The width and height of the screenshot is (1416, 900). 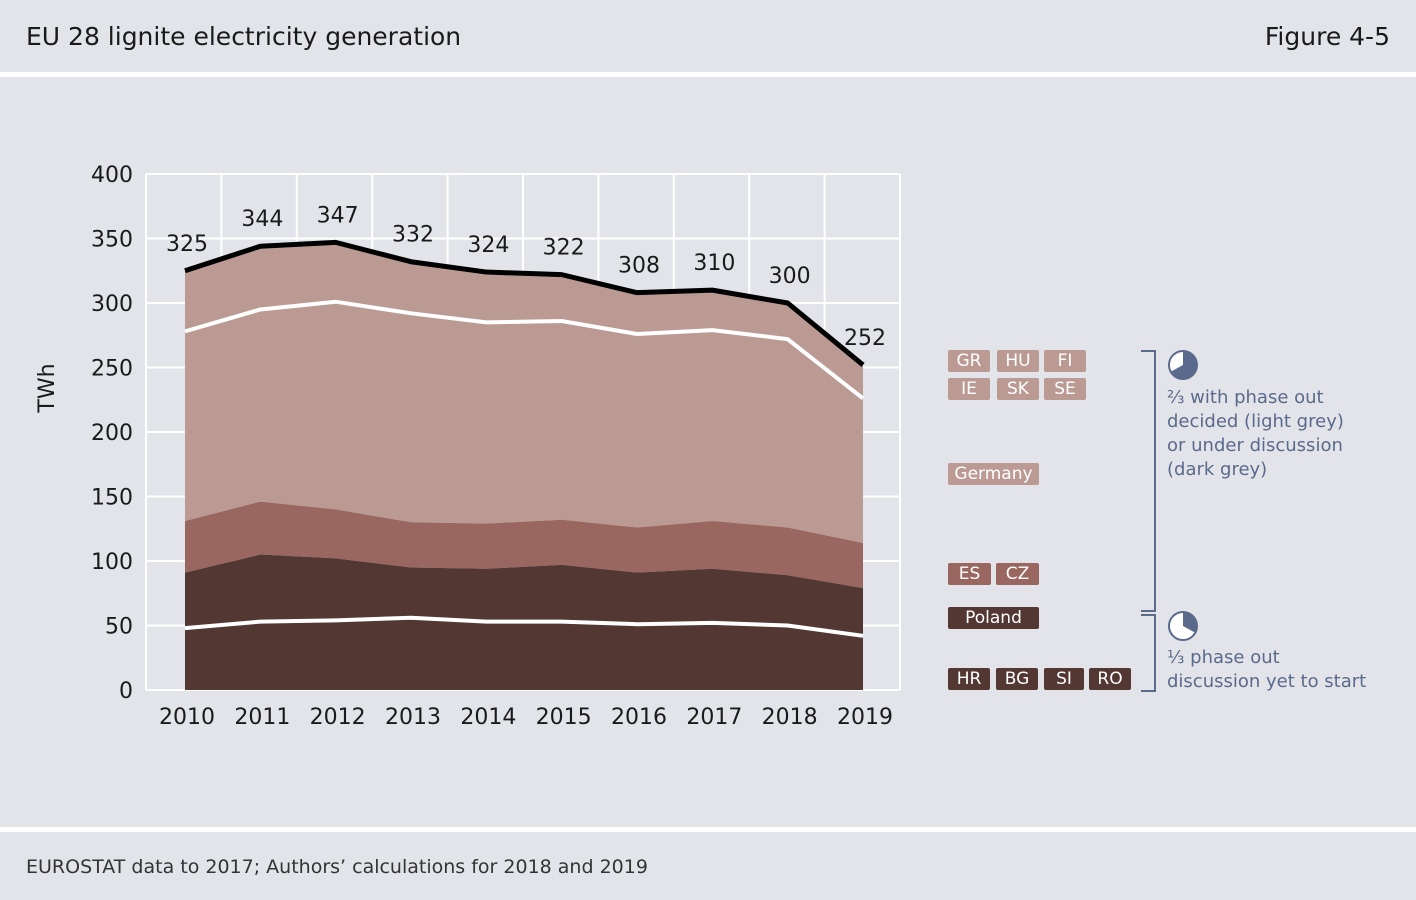 I want to click on legend-germany: Germany, so click(x=993, y=474).